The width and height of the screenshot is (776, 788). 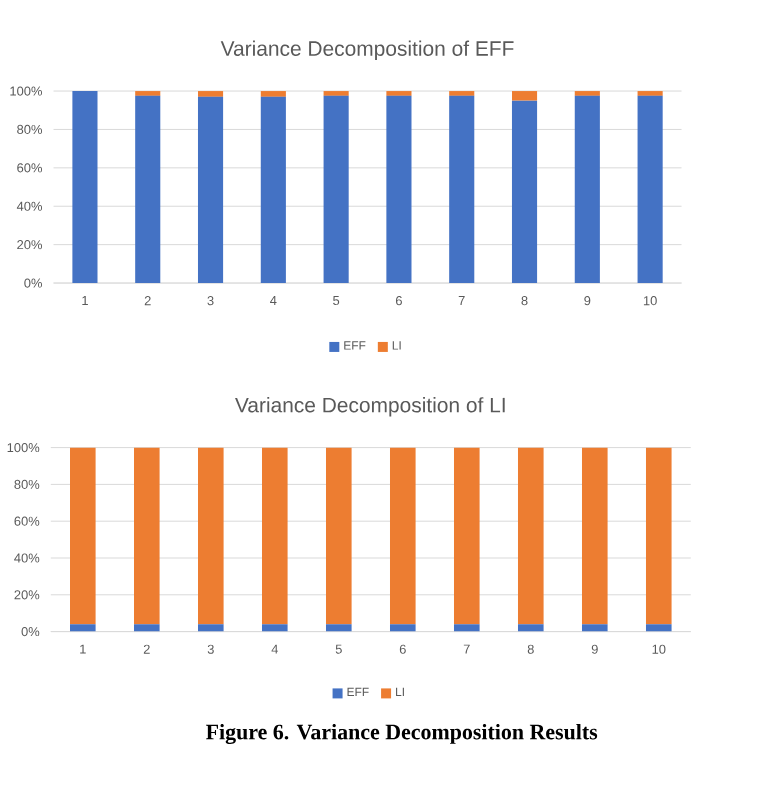 What do you see at coordinates (402, 734) in the screenshot?
I see `caption: Figure 6. Variance Decomposition Results` at bounding box center [402, 734].